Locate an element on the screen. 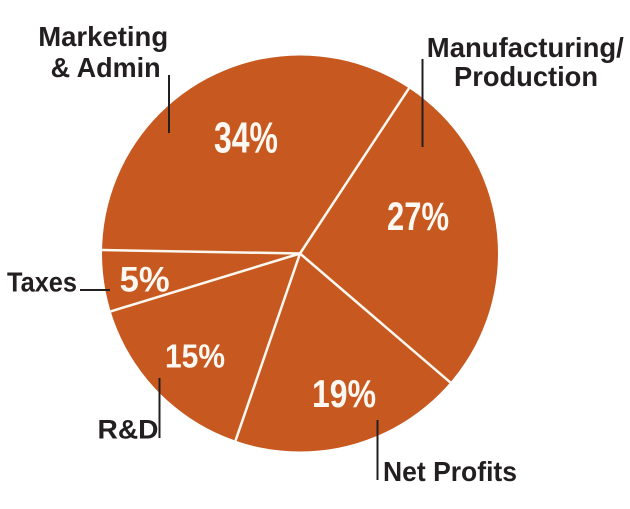  svg-text: 19% is located at coordinates (344, 394).